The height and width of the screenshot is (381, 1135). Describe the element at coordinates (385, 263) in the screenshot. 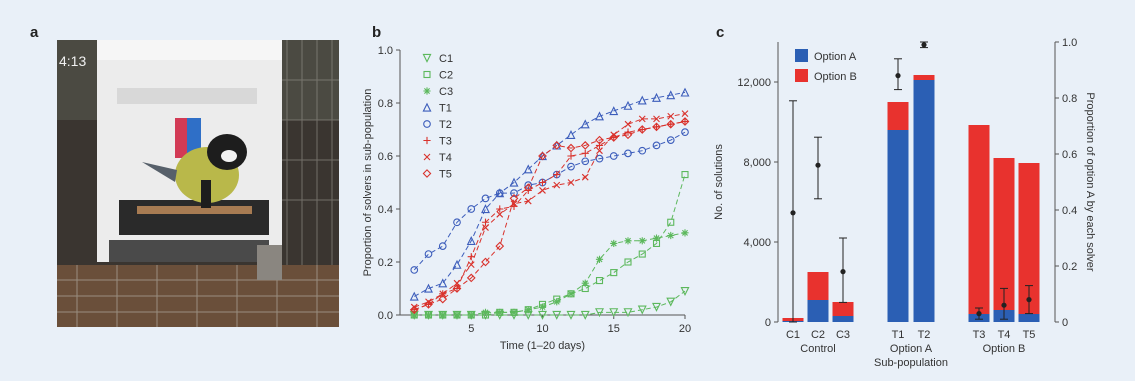

I see `y-tick-label: 0.2` at that location.